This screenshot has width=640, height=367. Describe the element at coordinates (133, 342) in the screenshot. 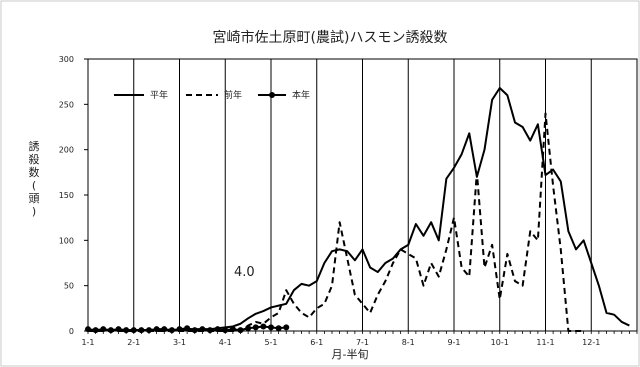

I see `x-tick-label: 2-1` at that location.